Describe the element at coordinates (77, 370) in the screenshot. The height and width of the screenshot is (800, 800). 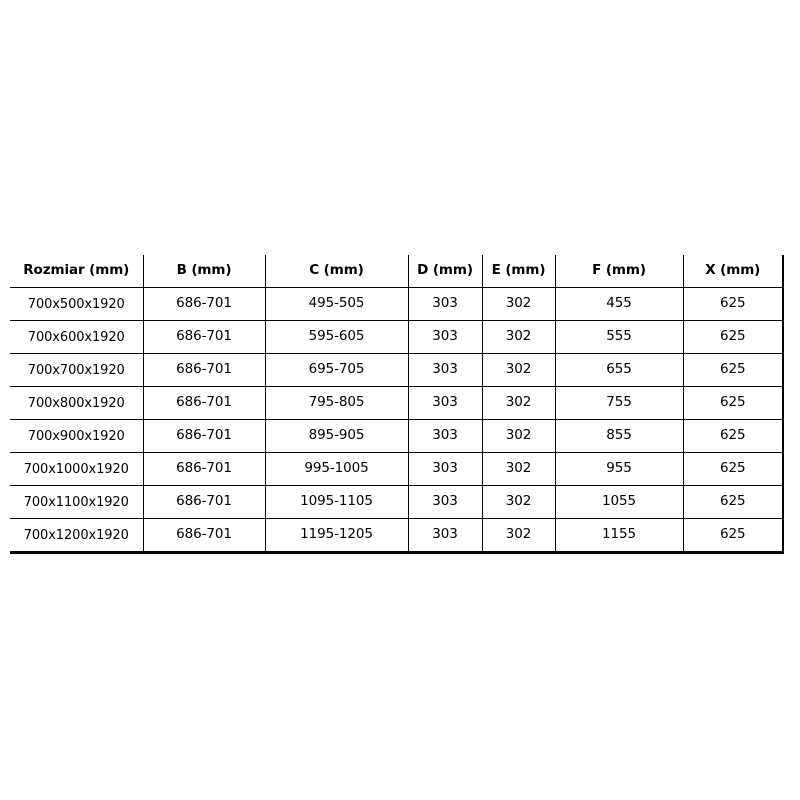
I see `cell-rozmiar: 700x700x1920` at that location.